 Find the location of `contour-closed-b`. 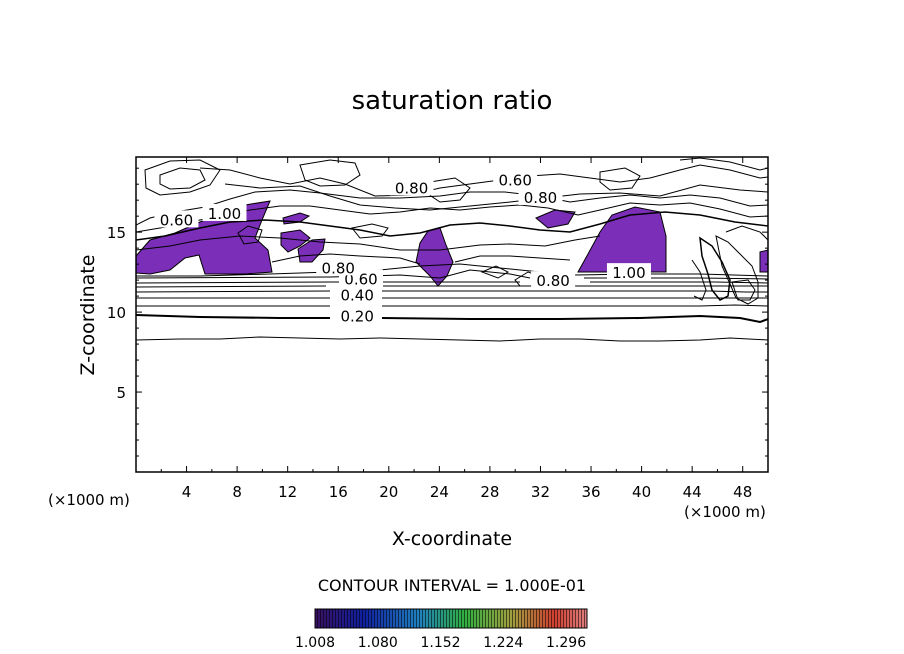

contour-closed-b is located at coordinates (449, 190).